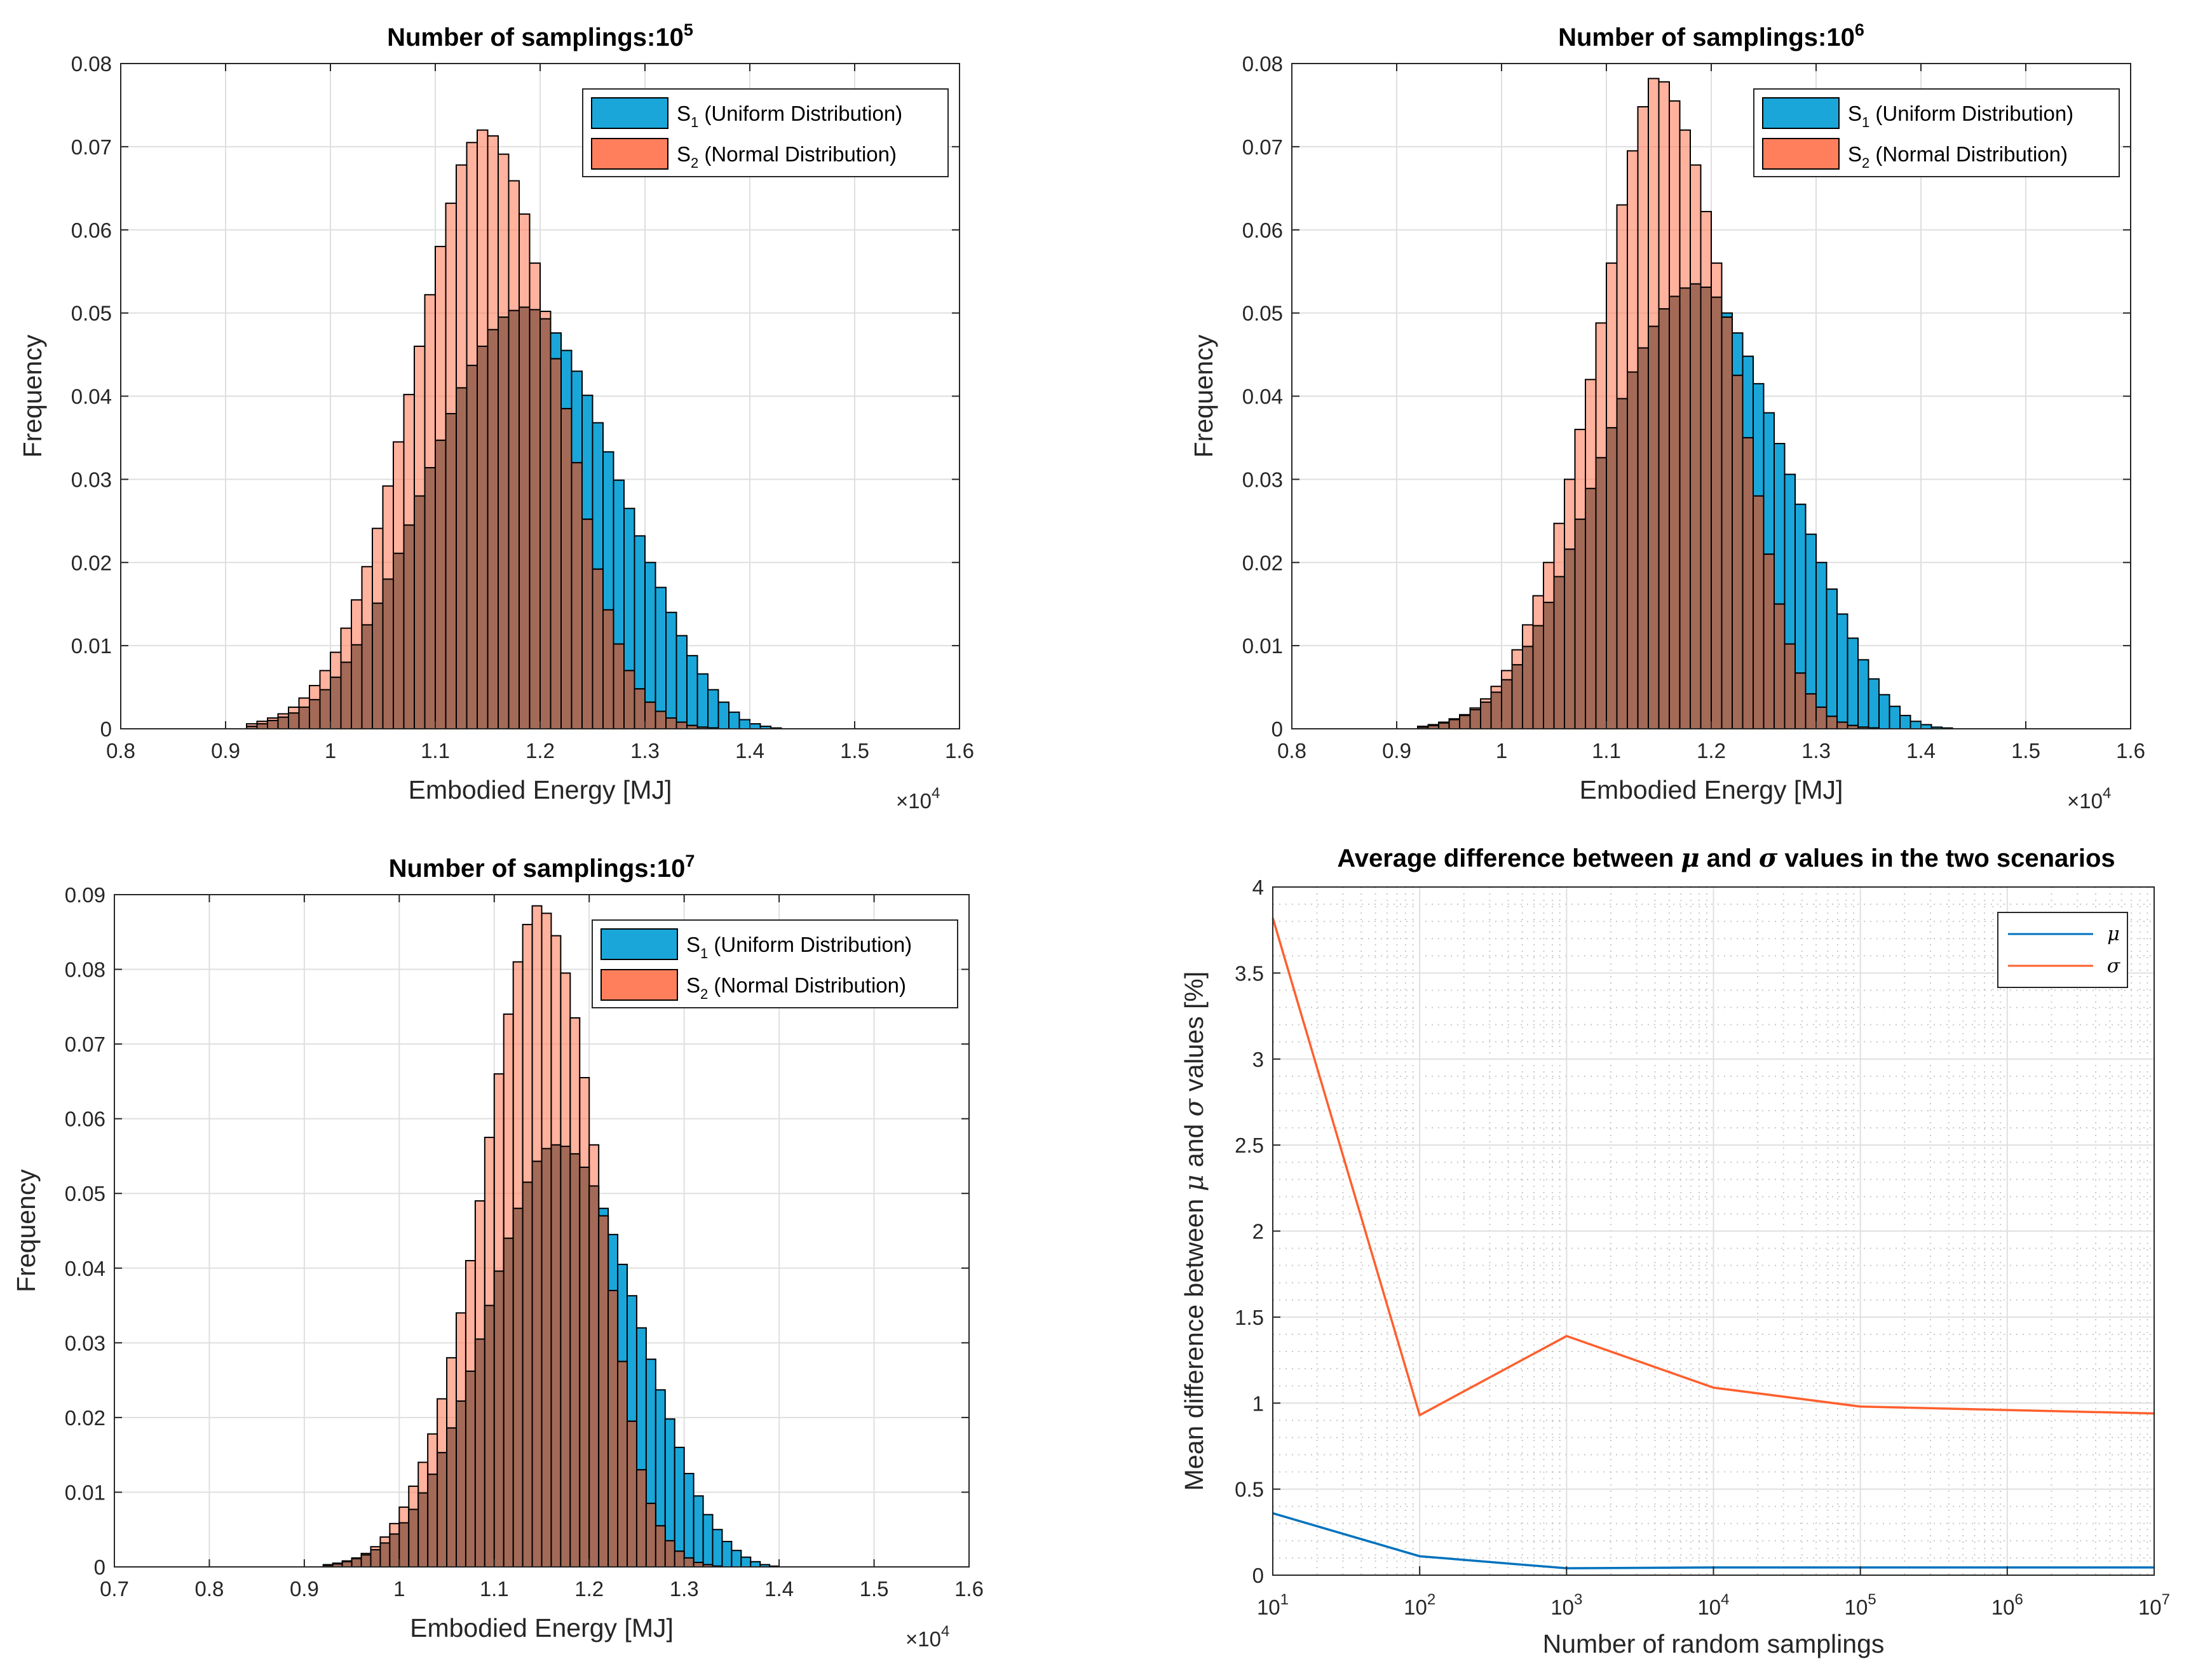  Describe the element at coordinates (1714, 1643) in the screenshot. I see `x-axis-label: Number of random samplings` at that location.